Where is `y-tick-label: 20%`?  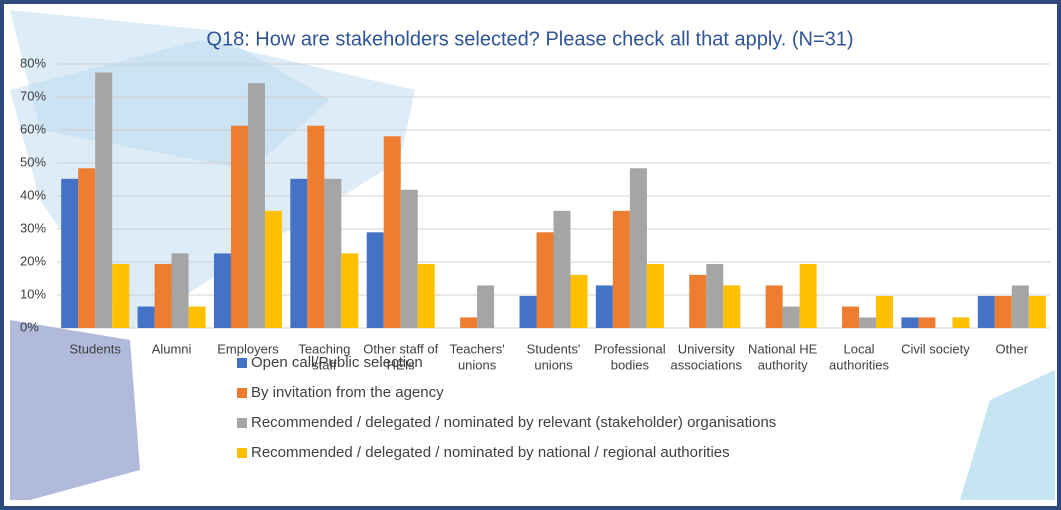 y-tick-label: 20% is located at coordinates (33, 260).